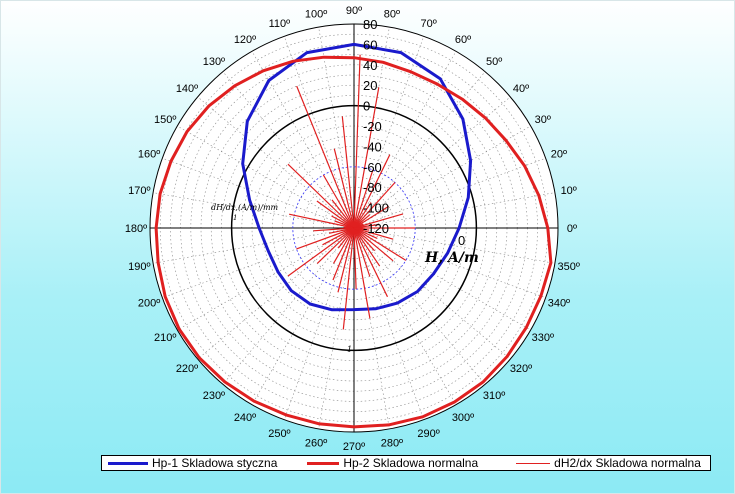  What do you see at coordinates (370, 44) in the screenshot?
I see `radial-tick-label: 60` at bounding box center [370, 44].